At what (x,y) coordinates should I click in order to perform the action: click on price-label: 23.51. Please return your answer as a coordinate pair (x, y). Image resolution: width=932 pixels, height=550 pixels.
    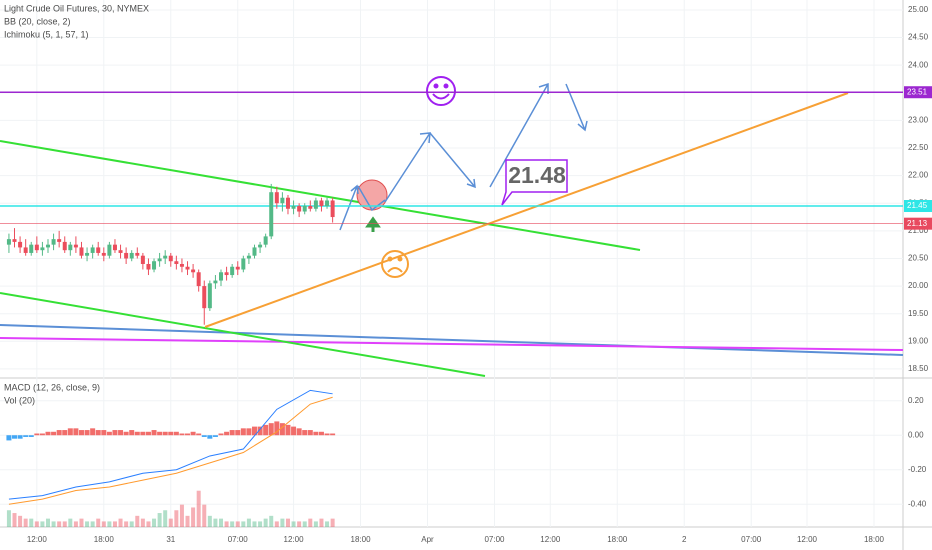
    Looking at the image, I should click on (917, 91).